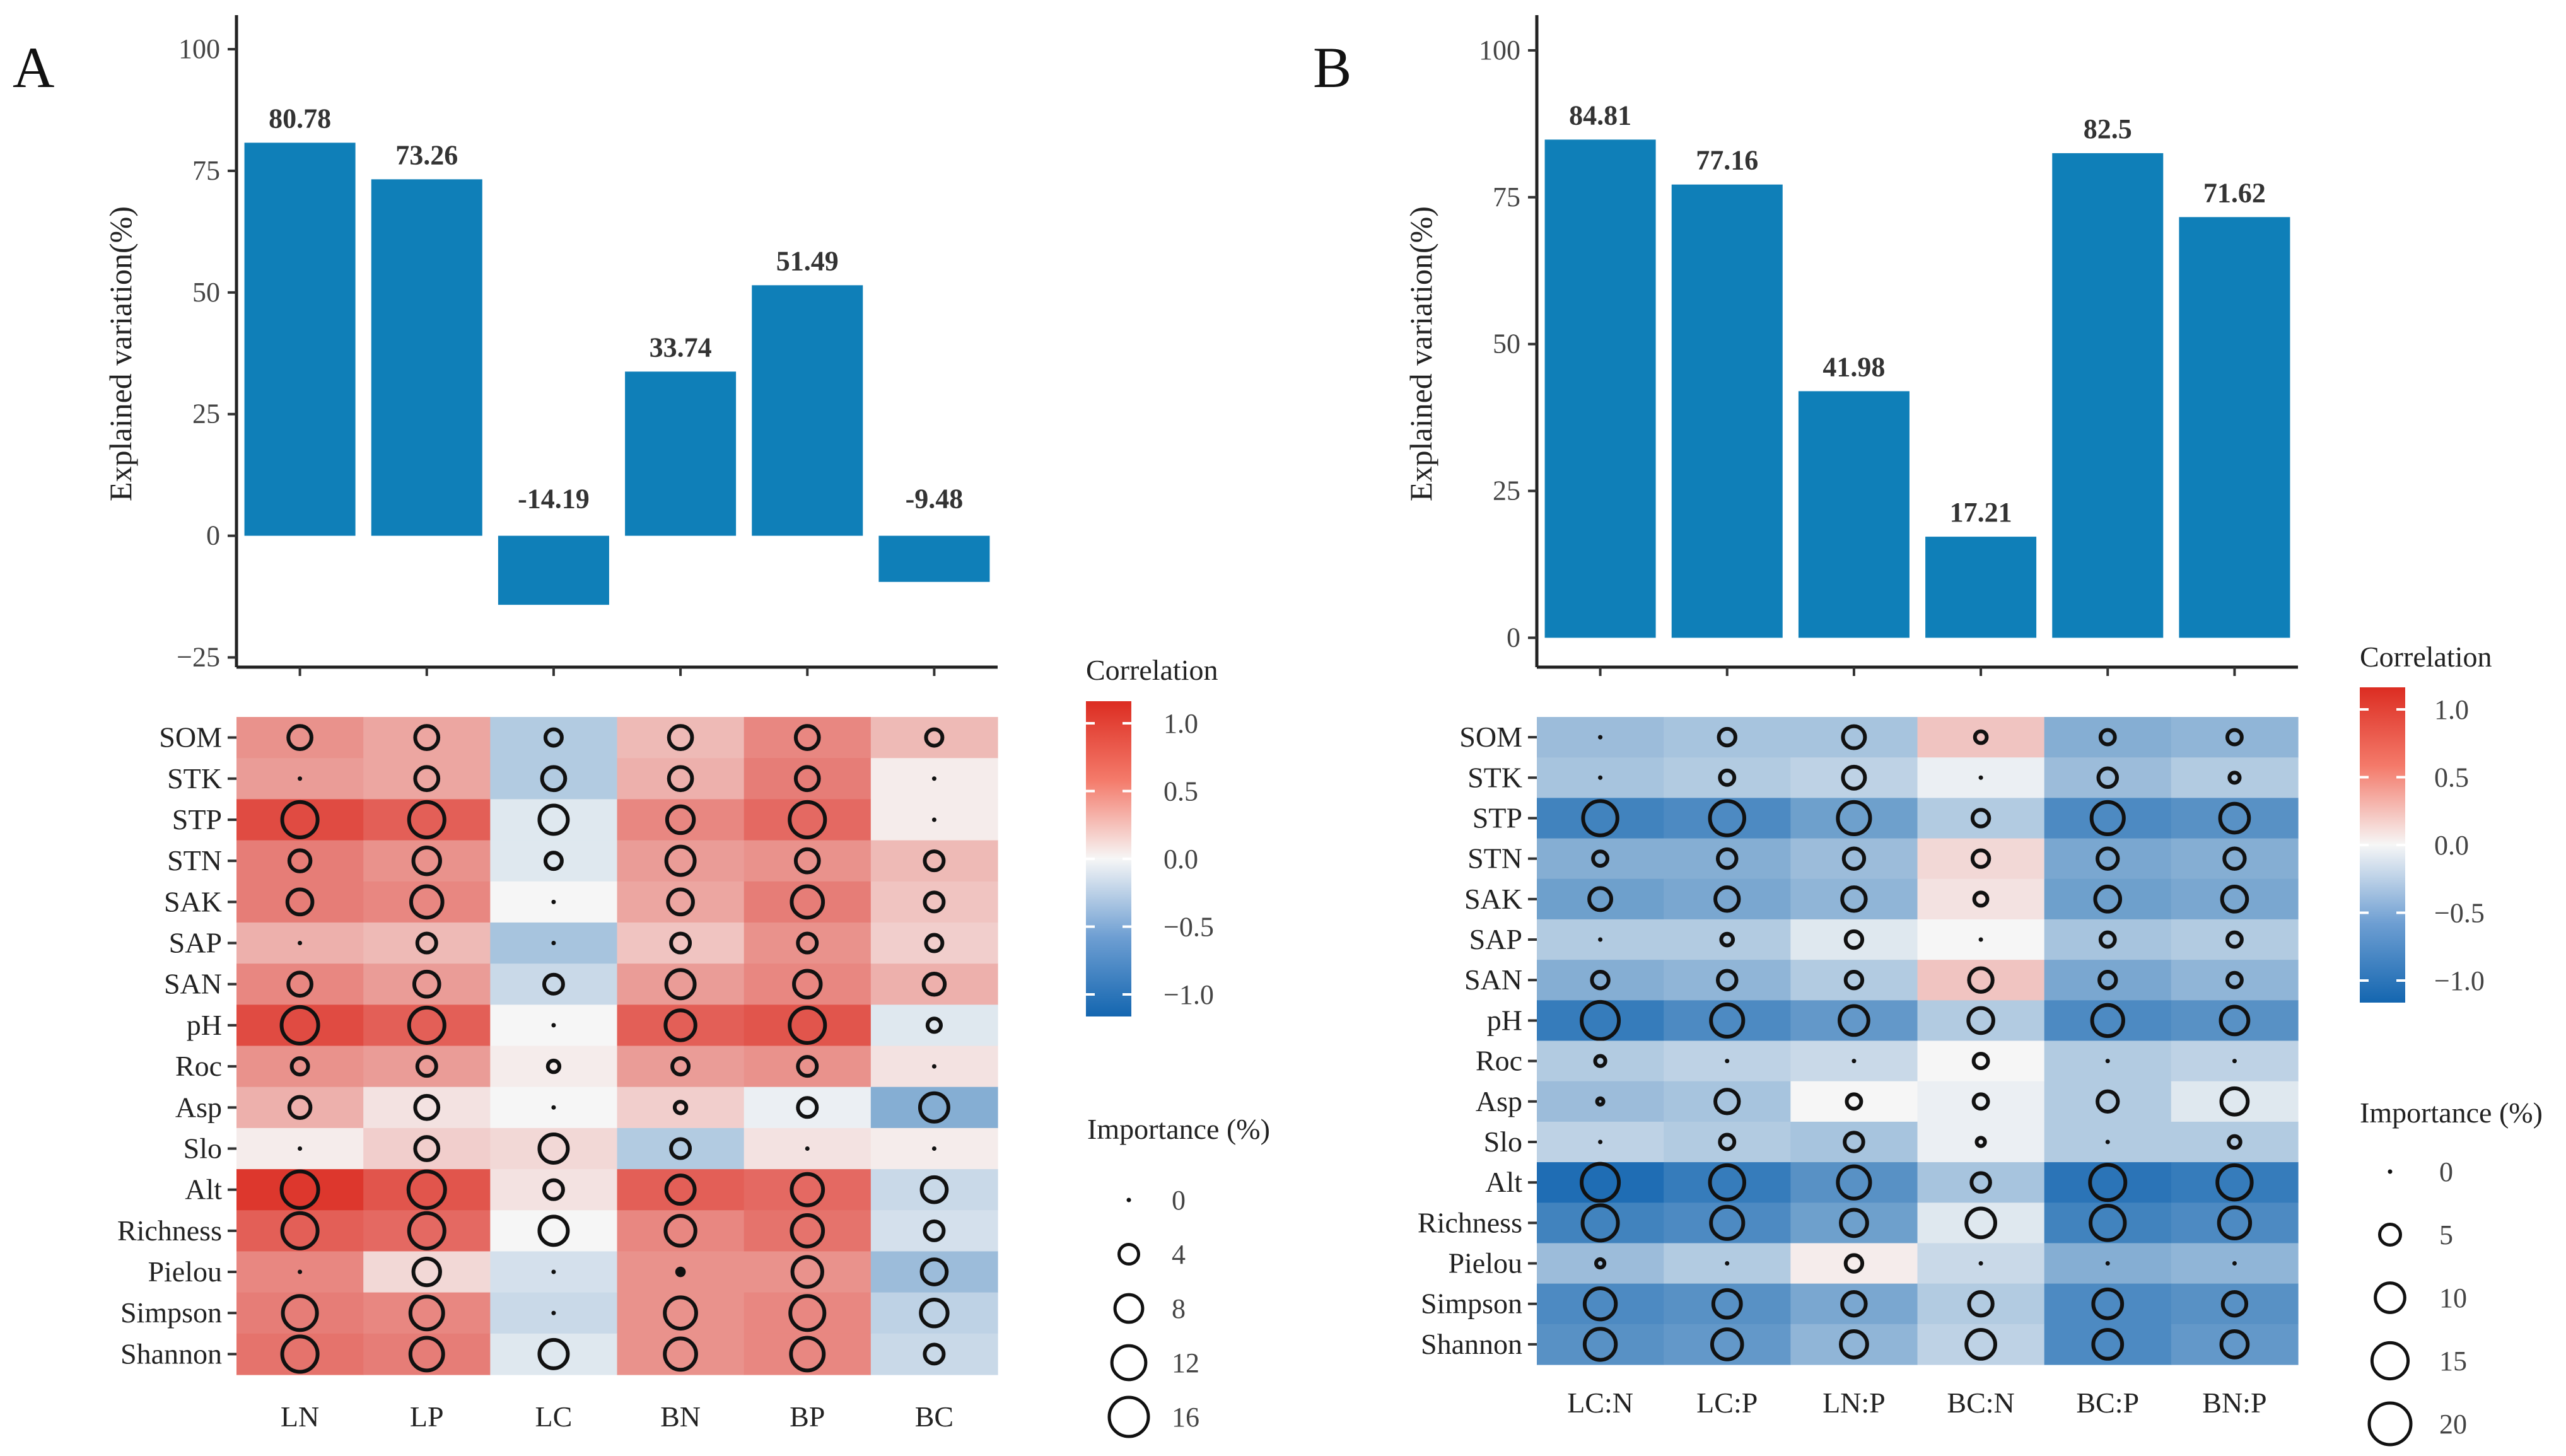  What do you see at coordinates (1981, 512) in the screenshot?
I see `bar-value-label: 17.21` at bounding box center [1981, 512].